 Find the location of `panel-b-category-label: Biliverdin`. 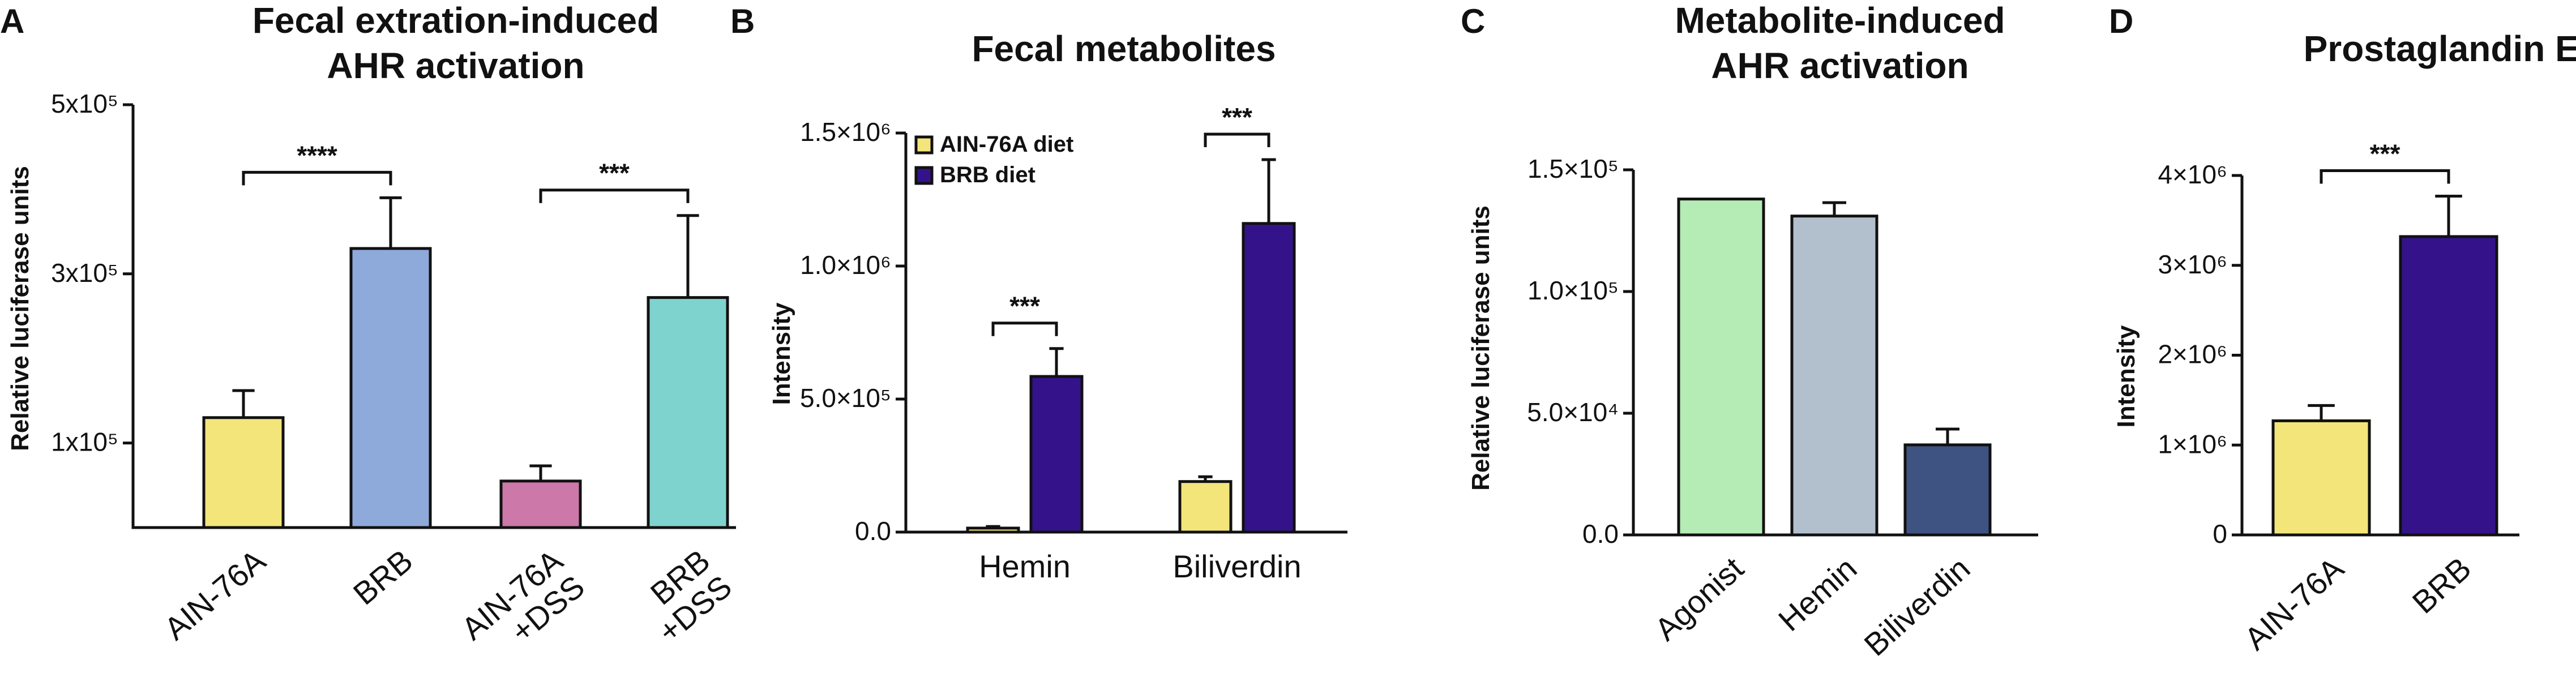

panel-b-category-label: Biliverdin is located at coordinates (1237, 566).